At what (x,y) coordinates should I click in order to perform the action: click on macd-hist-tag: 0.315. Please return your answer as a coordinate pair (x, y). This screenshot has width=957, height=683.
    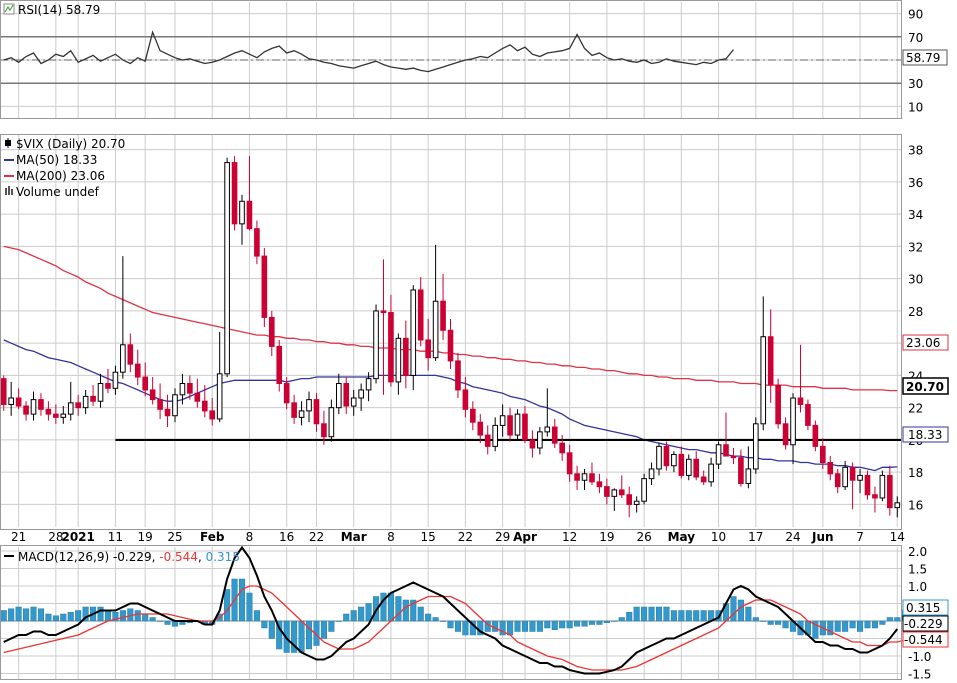
    Looking at the image, I should click on (925, 607).